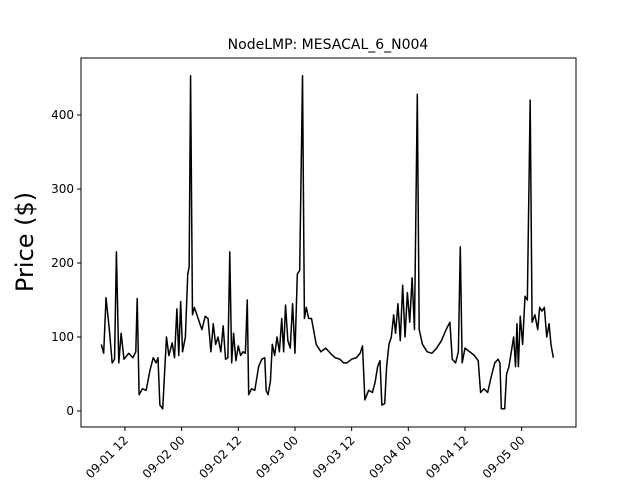  Describe the element at coordinates (62, 115) in the screenshot. I see `y-tick-label: 400` at that location.